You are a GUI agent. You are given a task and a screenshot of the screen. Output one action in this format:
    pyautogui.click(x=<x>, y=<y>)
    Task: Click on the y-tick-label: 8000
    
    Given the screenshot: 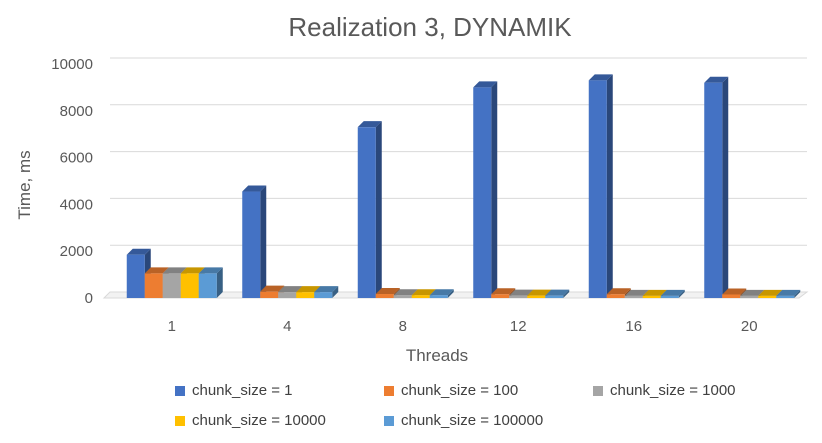 What is the action you would take?
    pyautogui.click(x=76, y=111)
    